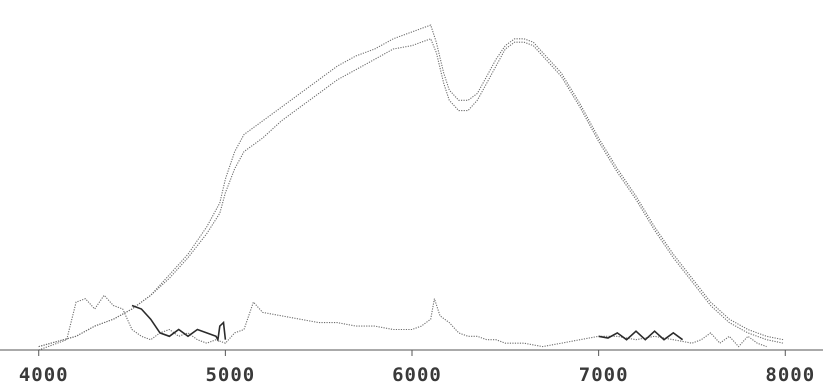 Image resolution: width=823 pixels, height=385 pixels. I want to click on x-axis: 4000 5000 6000 7000 8000, so click(411, 367).